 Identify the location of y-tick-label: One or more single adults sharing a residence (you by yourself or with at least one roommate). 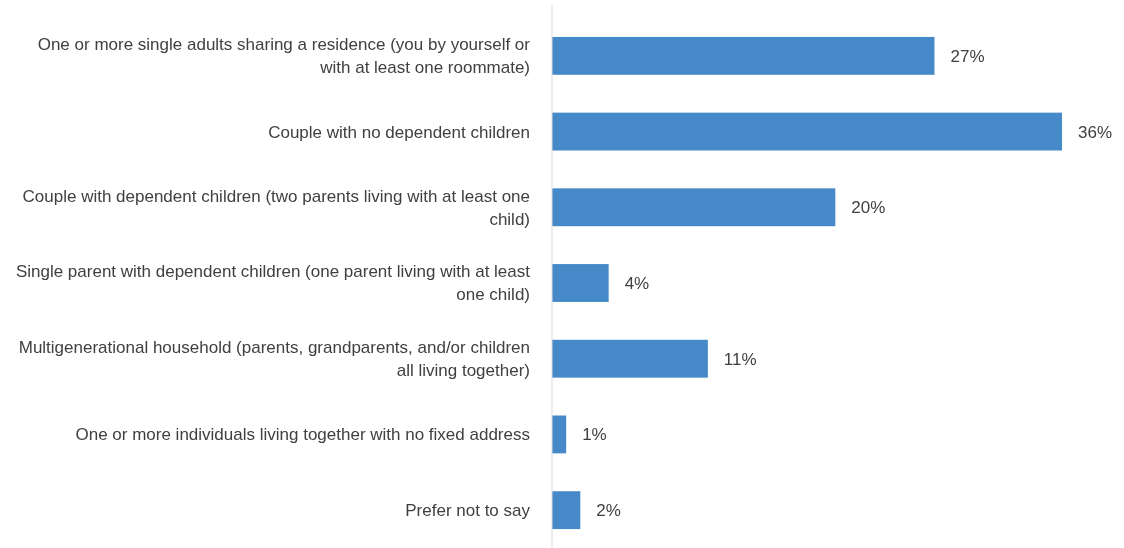
(284, 56).